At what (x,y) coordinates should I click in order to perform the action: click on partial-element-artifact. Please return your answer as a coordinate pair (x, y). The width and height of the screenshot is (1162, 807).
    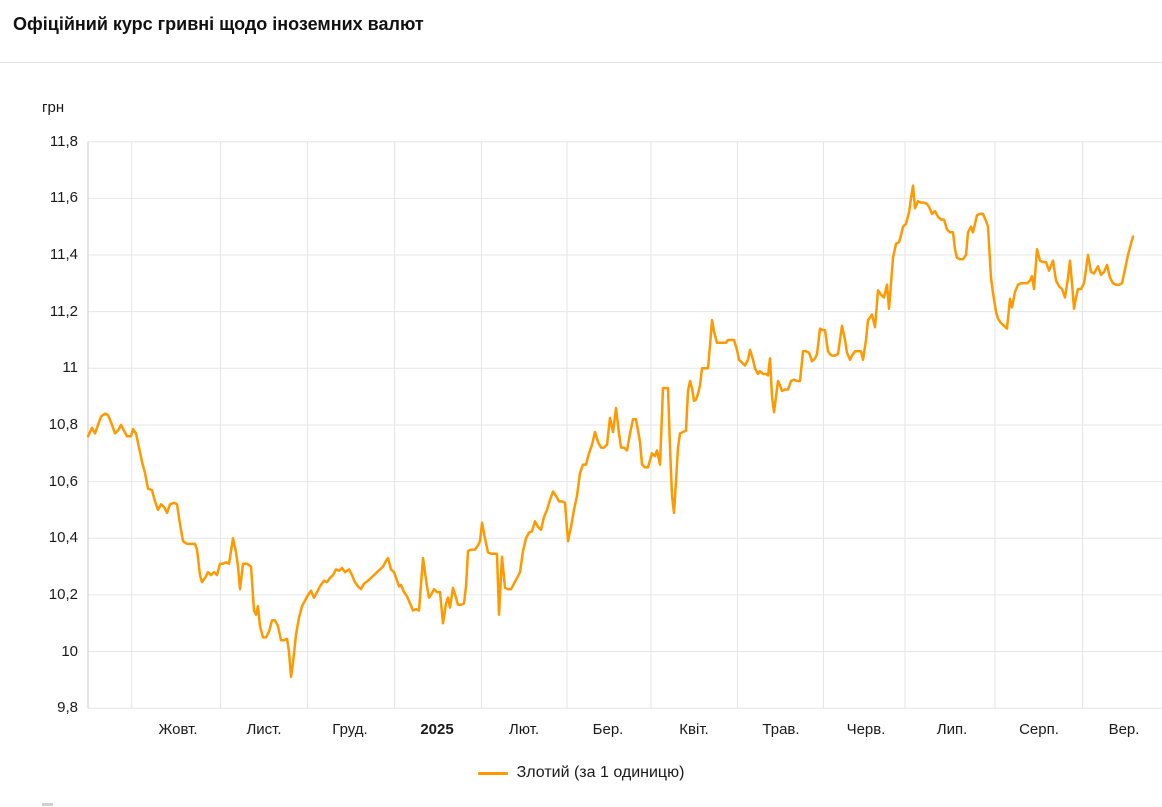
    Looking at the image, I should click on (47, 804).